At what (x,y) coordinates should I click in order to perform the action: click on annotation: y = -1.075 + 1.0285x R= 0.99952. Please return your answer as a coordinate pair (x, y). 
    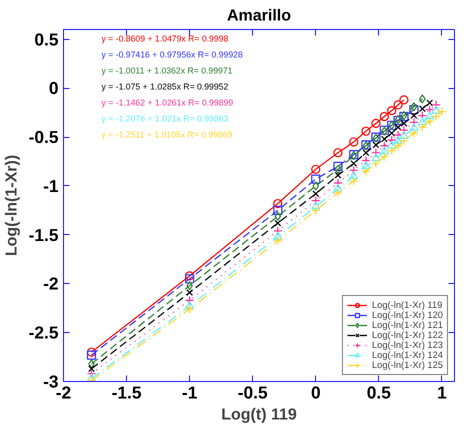
    Looking at the image, I should click on (165, 87).